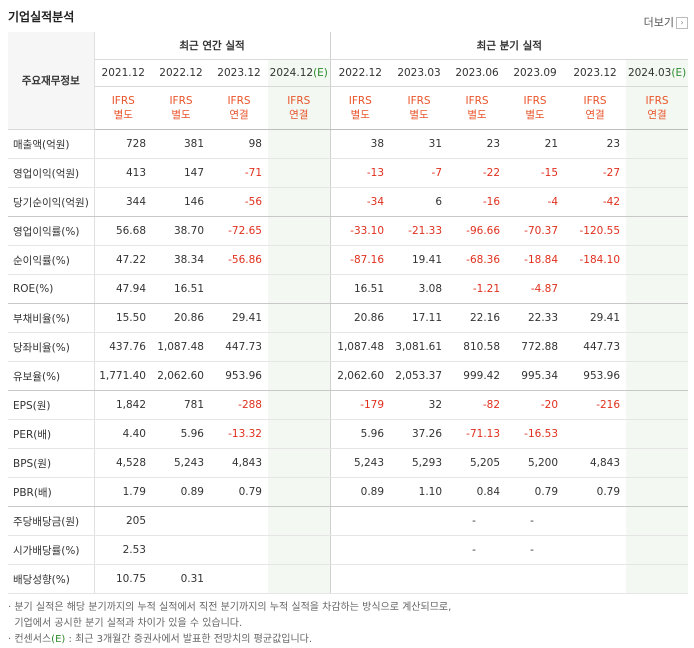 The width and height of the screenshot is (694, 648). What do you see at coordinates (181, 492) in the screenshot?
I see `table-cell: 0.89` at bounding box center [181, 492].